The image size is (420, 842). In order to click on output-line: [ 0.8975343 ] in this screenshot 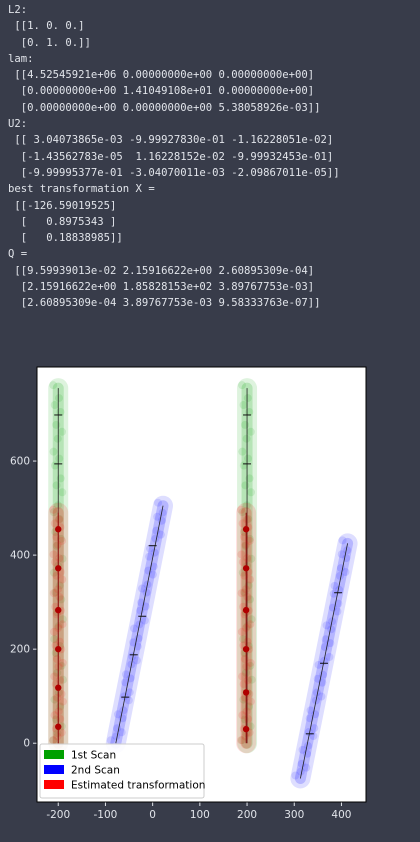, I will do `click(62, 221)`.